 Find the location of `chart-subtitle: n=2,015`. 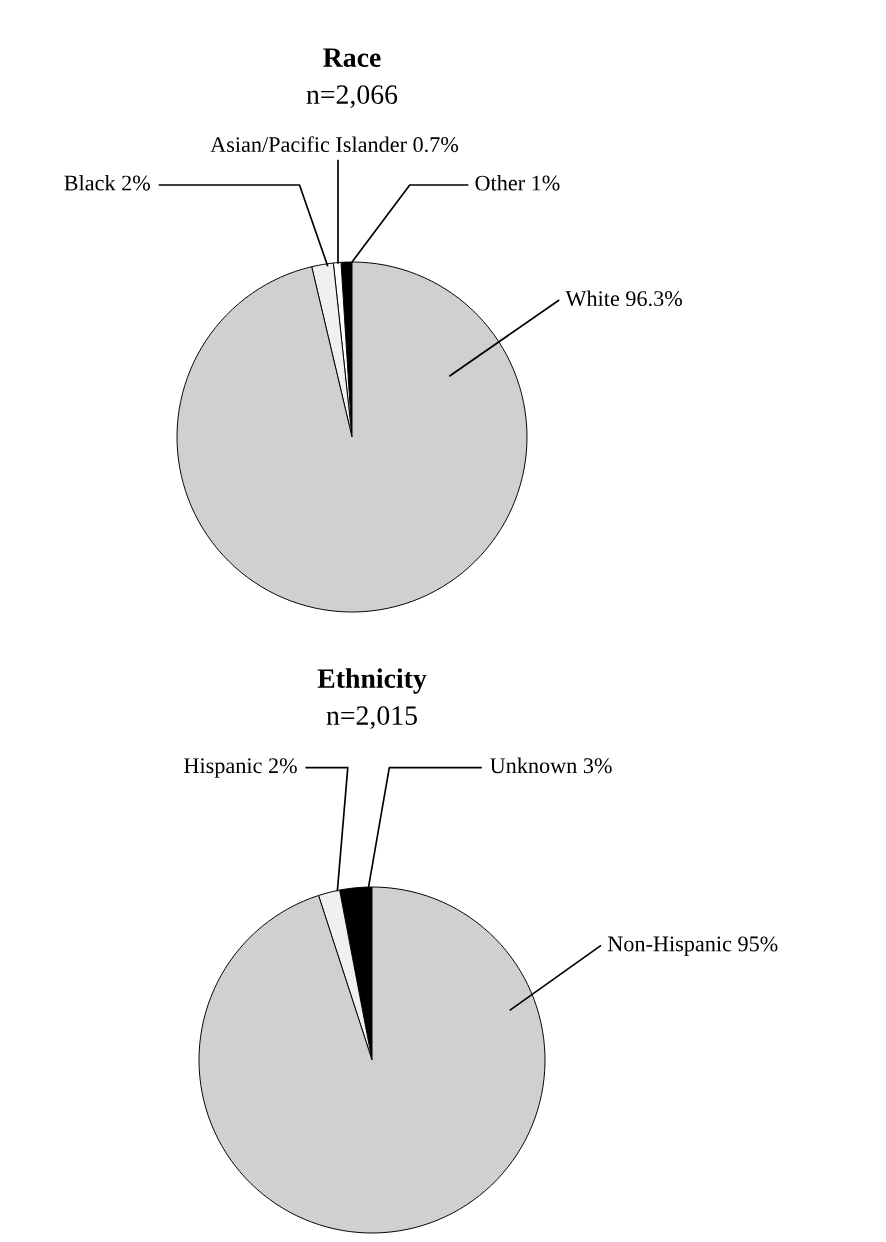

chart-subtitle: n=2,015 is located at coordinates (371, 717).